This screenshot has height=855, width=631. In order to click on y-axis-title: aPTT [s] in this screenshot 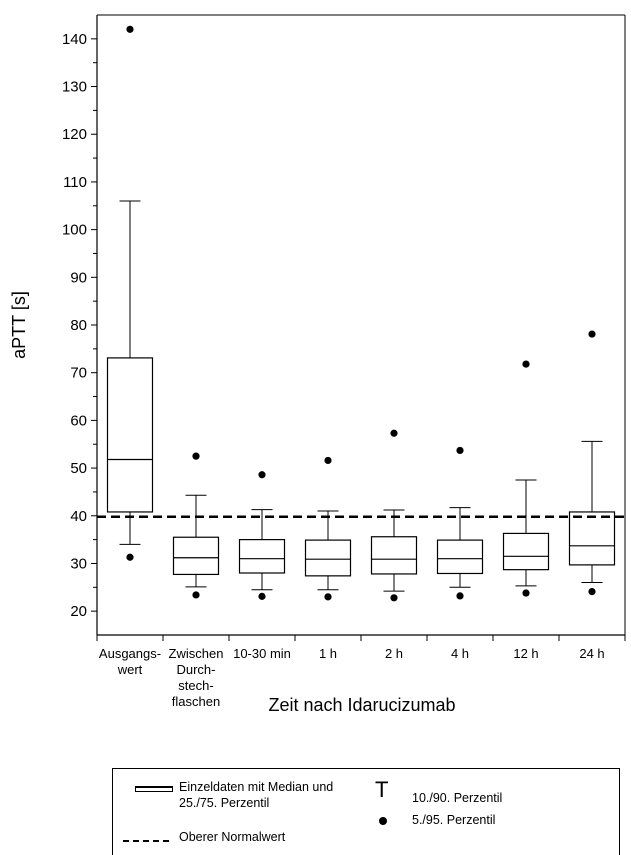, I will do `click(19, 325)`.